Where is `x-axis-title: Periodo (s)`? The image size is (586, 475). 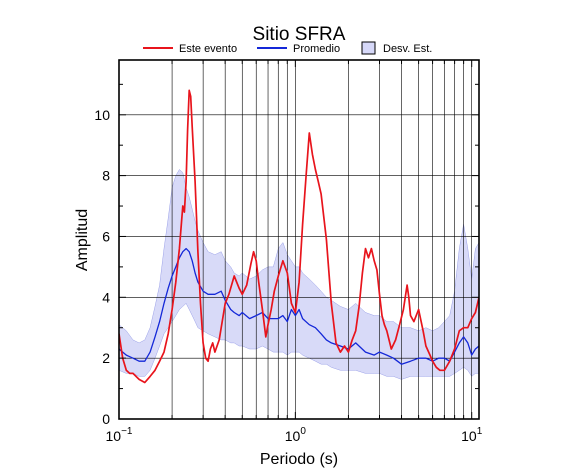
x-axis-title: Periodo (s) is located at coordinates (299, 459).